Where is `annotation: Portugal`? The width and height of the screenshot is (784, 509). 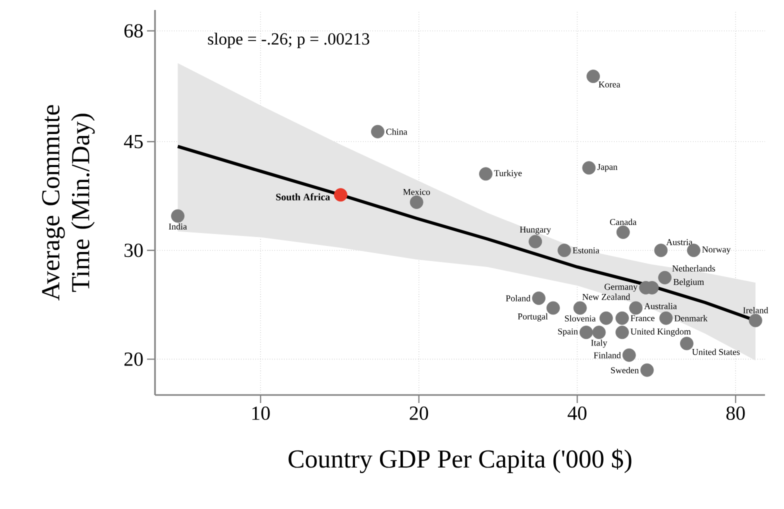 annotation: Portugal is located at coordinates (533, 317).